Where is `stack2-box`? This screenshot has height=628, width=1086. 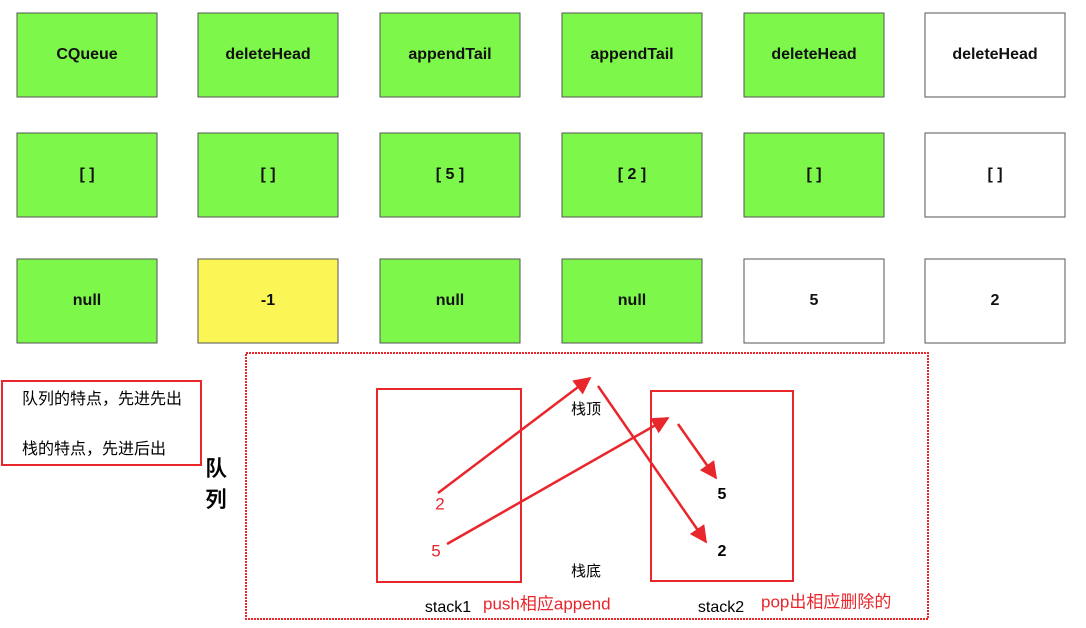 stack2-box is located at coordinates (722, 486).